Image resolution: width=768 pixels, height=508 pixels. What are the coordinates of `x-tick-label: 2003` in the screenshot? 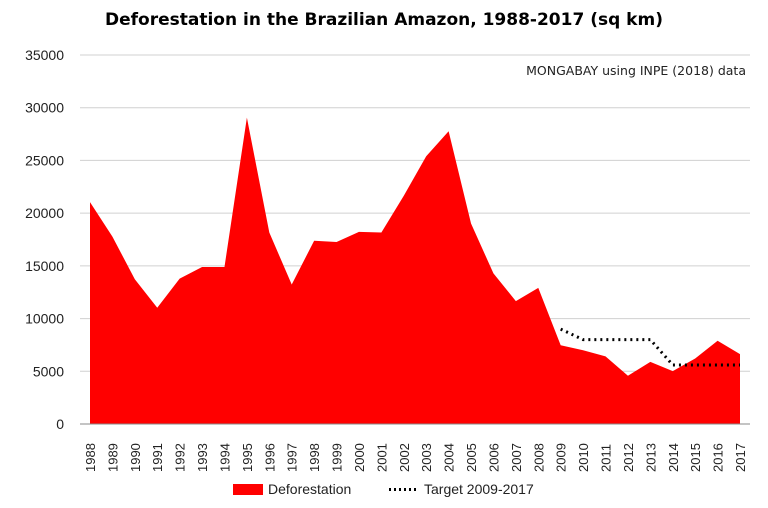 It's located at (426, 457).